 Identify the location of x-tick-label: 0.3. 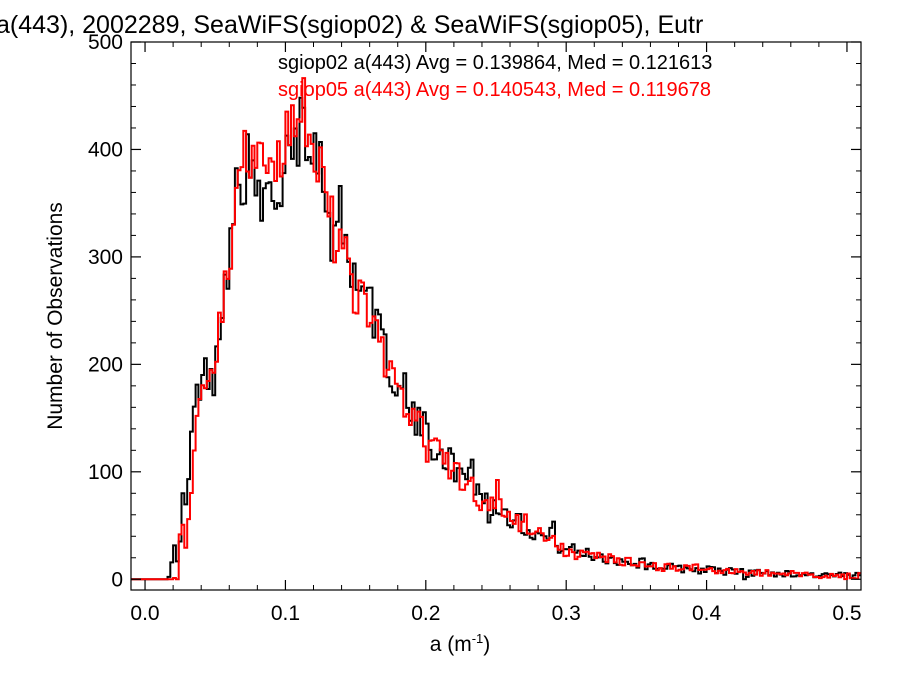
(566, 613).